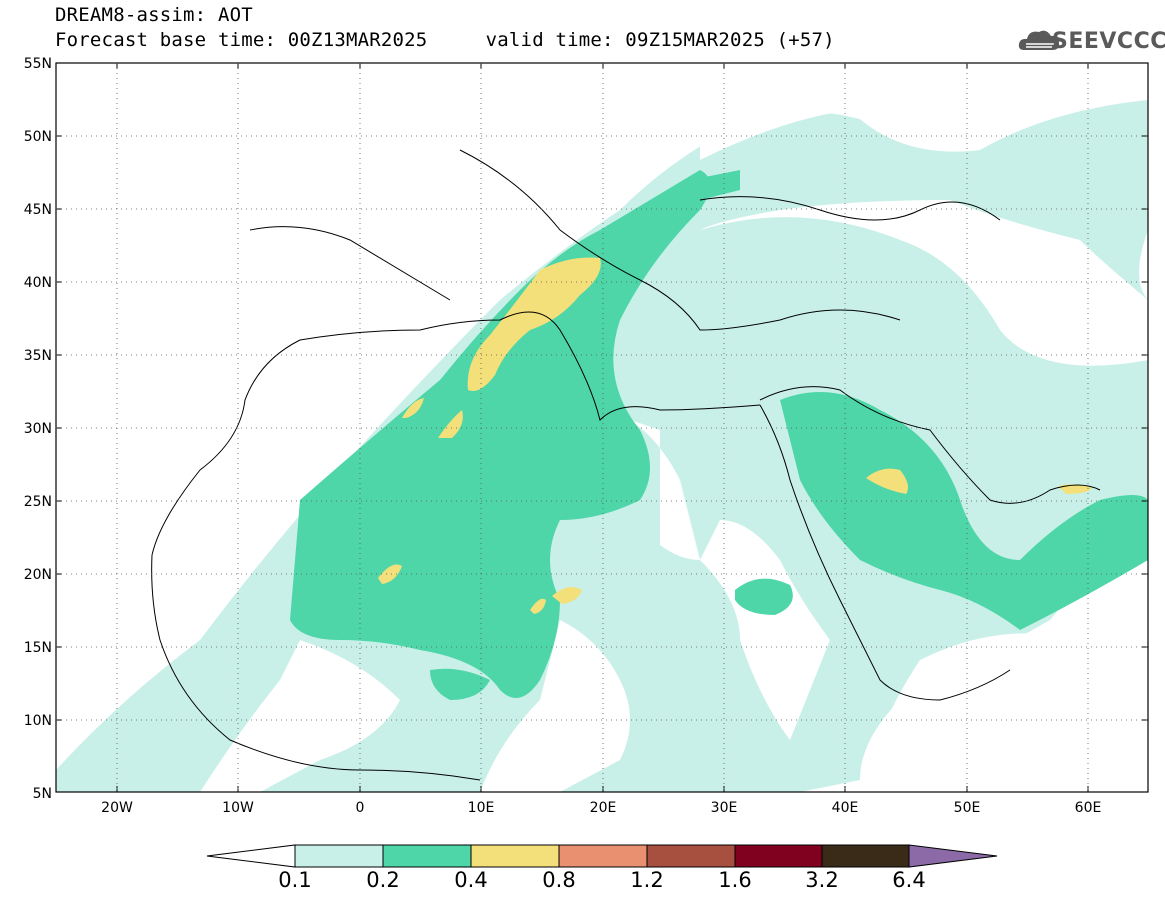  I want to click on lon-label: 10W, so click(238, 808).